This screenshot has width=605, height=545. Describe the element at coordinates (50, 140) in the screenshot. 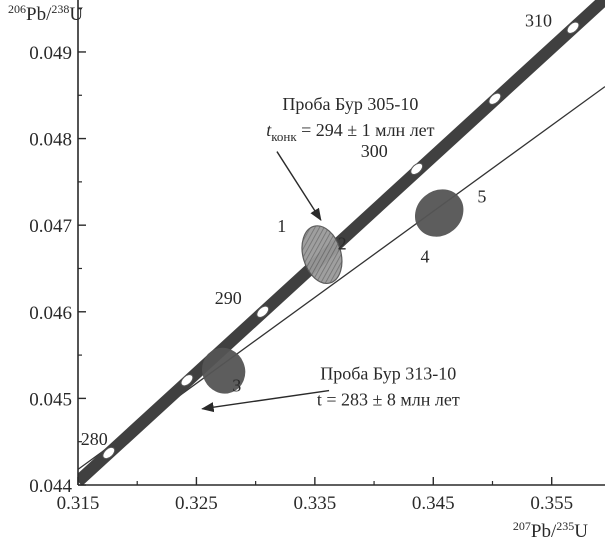

I see `y-tick-label-0.048: 0.048` at that location.